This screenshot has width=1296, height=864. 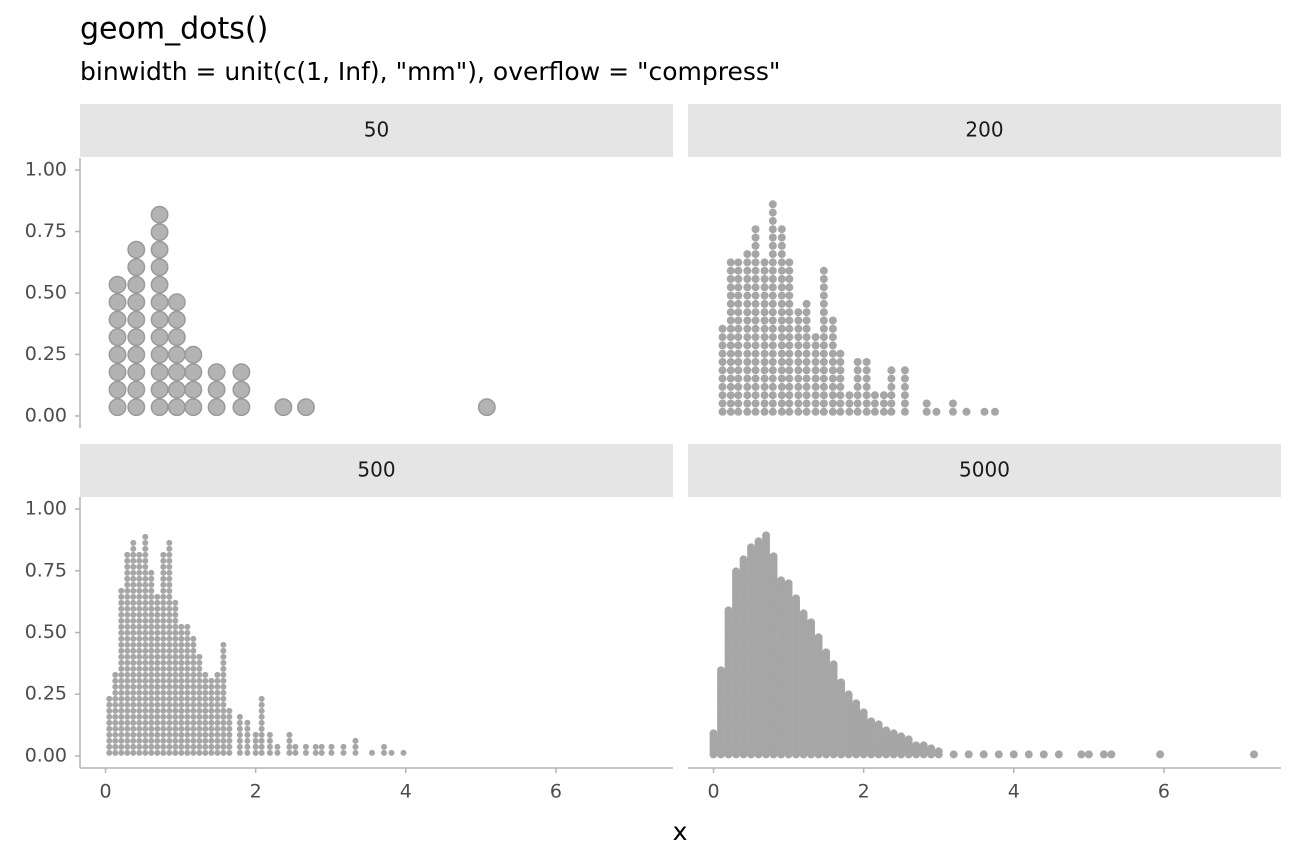 What do you see at coordinates (1014, 792) in the screenshot?
I see `x-tick-label: 4` at bounding box center [1014, 792].